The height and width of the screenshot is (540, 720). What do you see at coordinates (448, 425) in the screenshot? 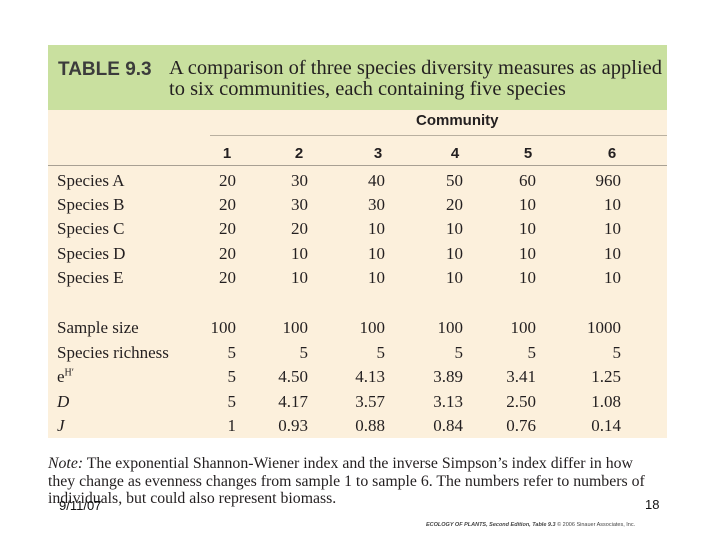
I see `table-cell: 0.84` at bounding box center [448, 425].